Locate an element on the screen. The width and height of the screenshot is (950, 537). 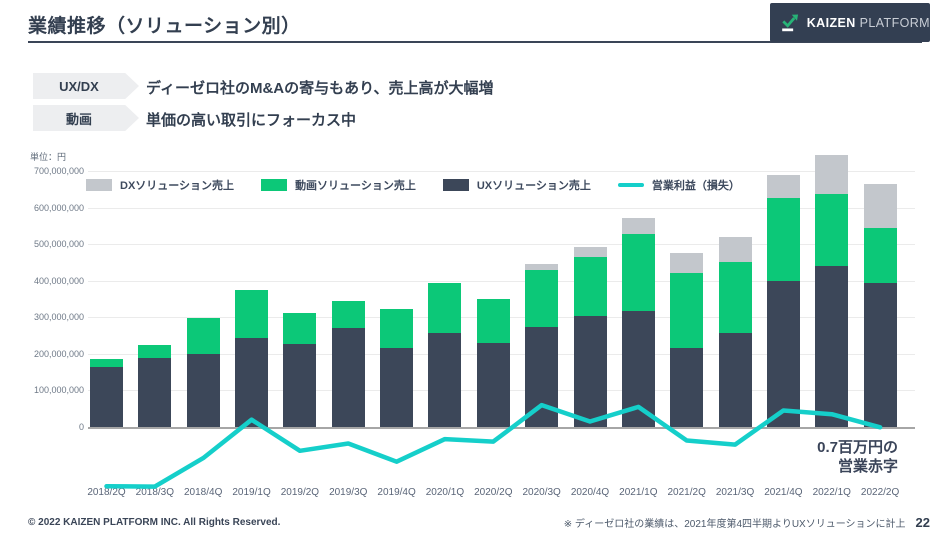
x-tick-label: 2020/1Q is located at coordinates (445, 492).